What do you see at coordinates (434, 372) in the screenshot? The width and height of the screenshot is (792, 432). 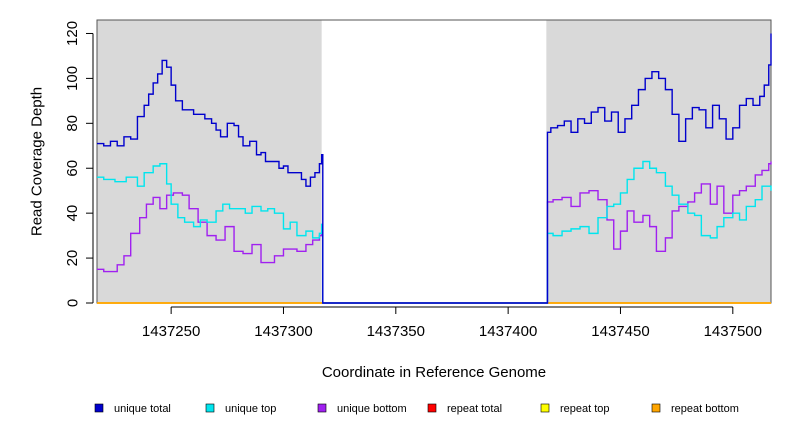 I see `x-axis-title: Coordinate in Reference Genome` at bounding box center [434, 372].